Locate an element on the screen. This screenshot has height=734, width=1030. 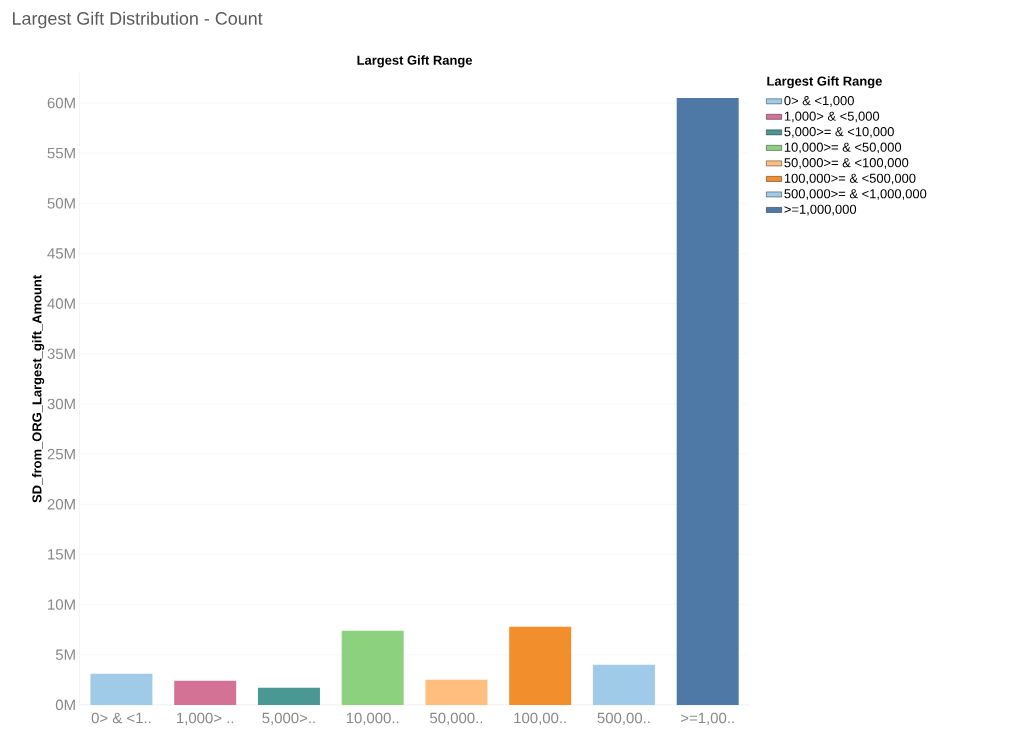
x-tick-label: 100,00.. is located at coordinates (540, 718).